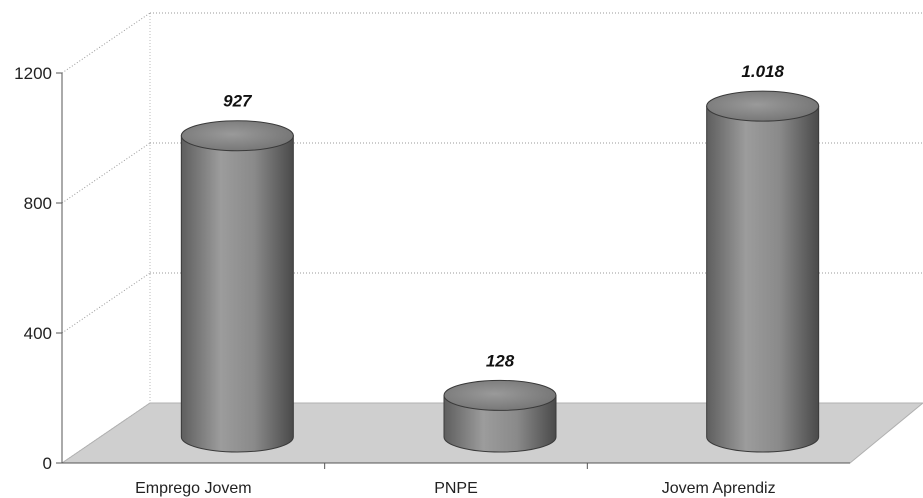  I want to click on y-tick-label: 0, so click(47, 463).